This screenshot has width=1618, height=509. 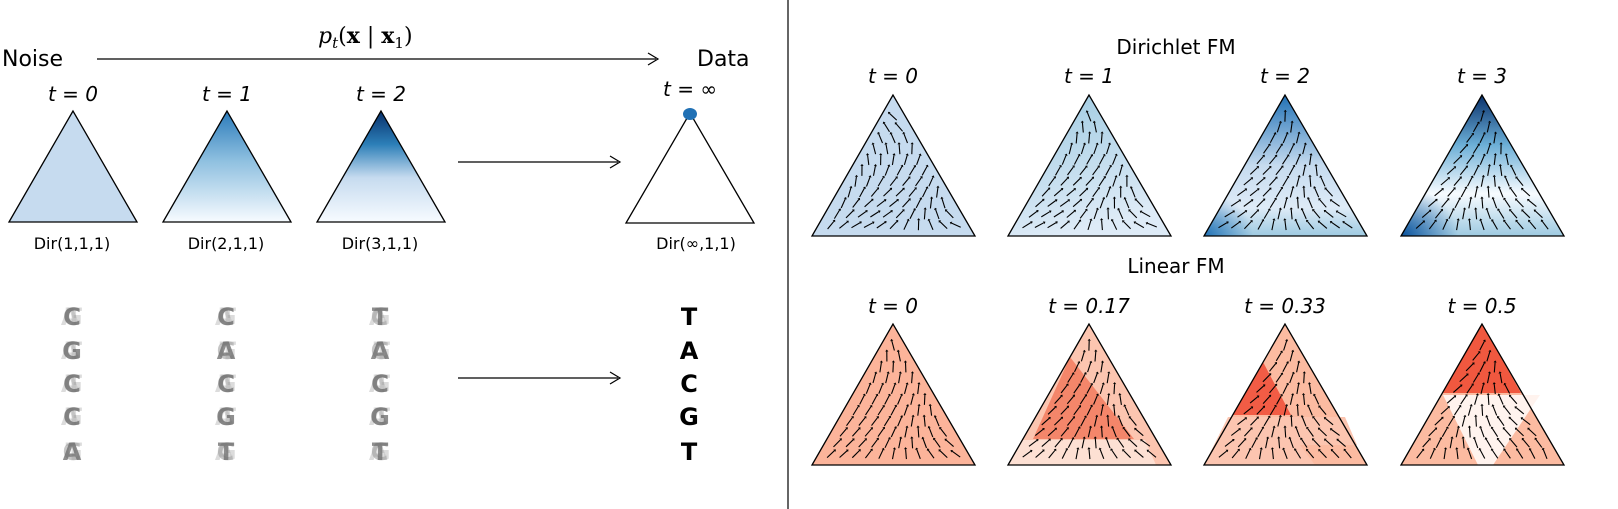 I want to click on simplex-dir111, so click(x=73, y=166).